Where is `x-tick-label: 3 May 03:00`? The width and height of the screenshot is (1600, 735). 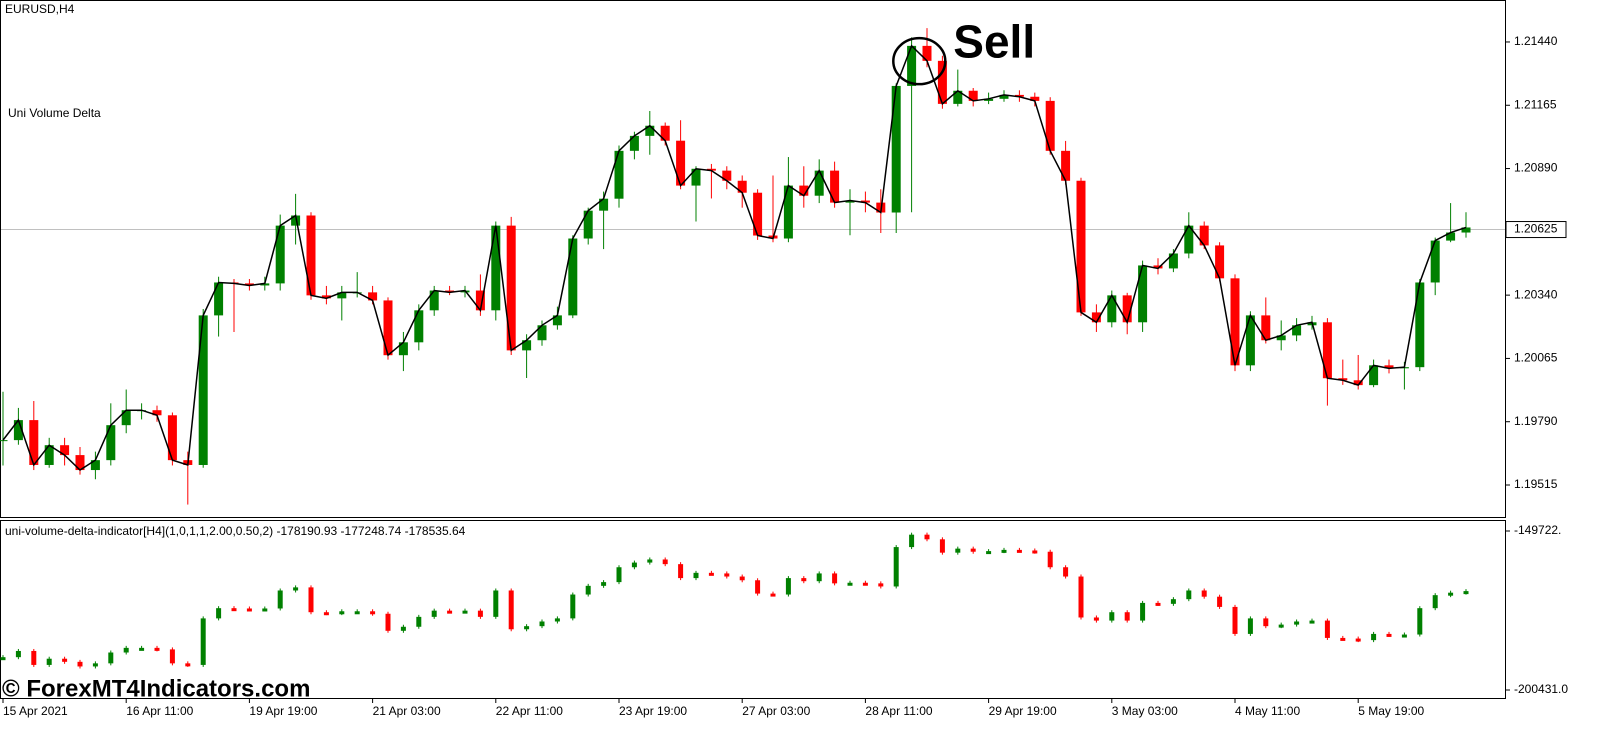
x-tick-label: 3 May 03:00 is located at coordinates (1145, 711).